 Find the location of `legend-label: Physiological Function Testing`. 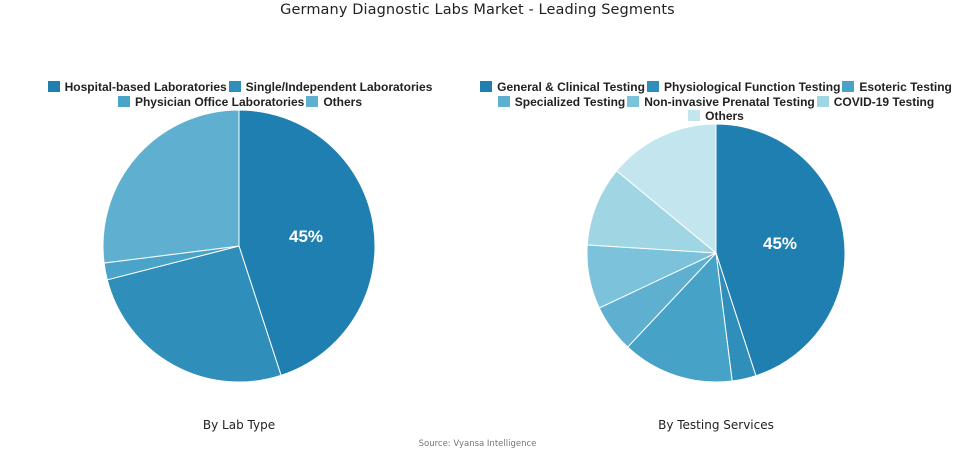

legend-label: Physiological Function Testing is located at coordinates (752, 87).